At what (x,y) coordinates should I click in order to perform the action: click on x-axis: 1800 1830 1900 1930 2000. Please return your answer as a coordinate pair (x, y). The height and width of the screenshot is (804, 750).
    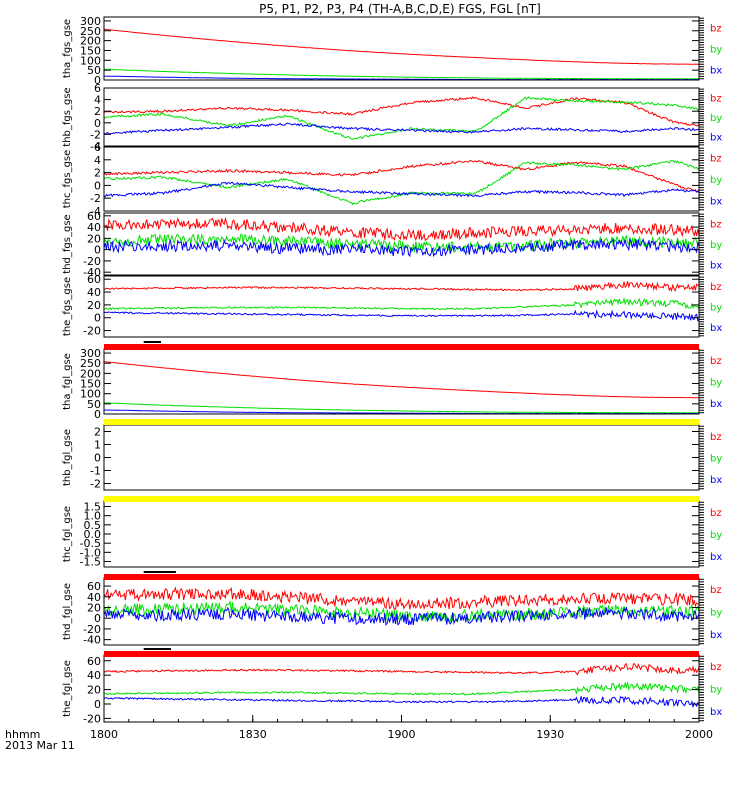
    Looking at the image, I should click on (401, 728).